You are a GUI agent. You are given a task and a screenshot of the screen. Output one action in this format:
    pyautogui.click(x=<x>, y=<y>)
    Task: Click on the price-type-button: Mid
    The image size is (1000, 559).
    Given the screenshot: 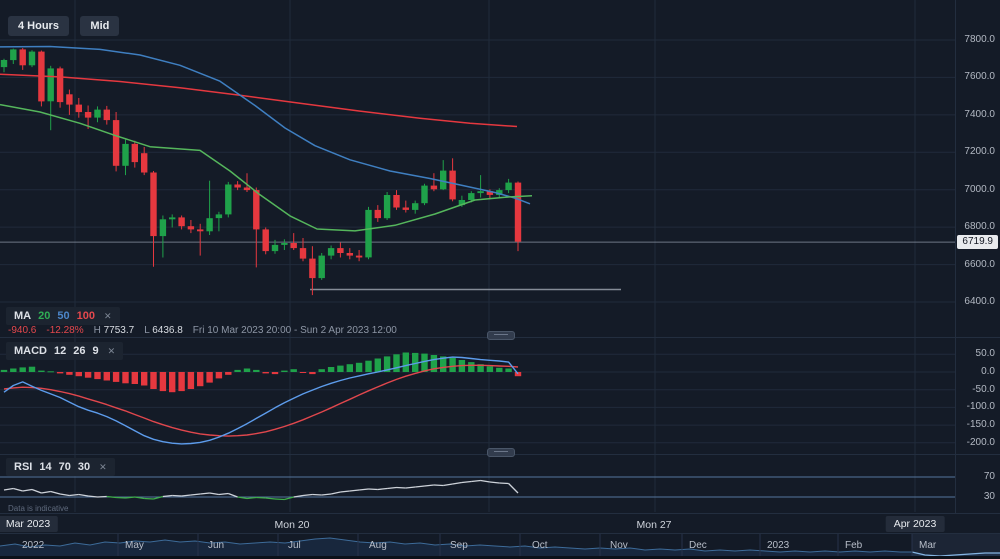 What is the action you would take?
    pyautogui.click(x=100, y=26)
    